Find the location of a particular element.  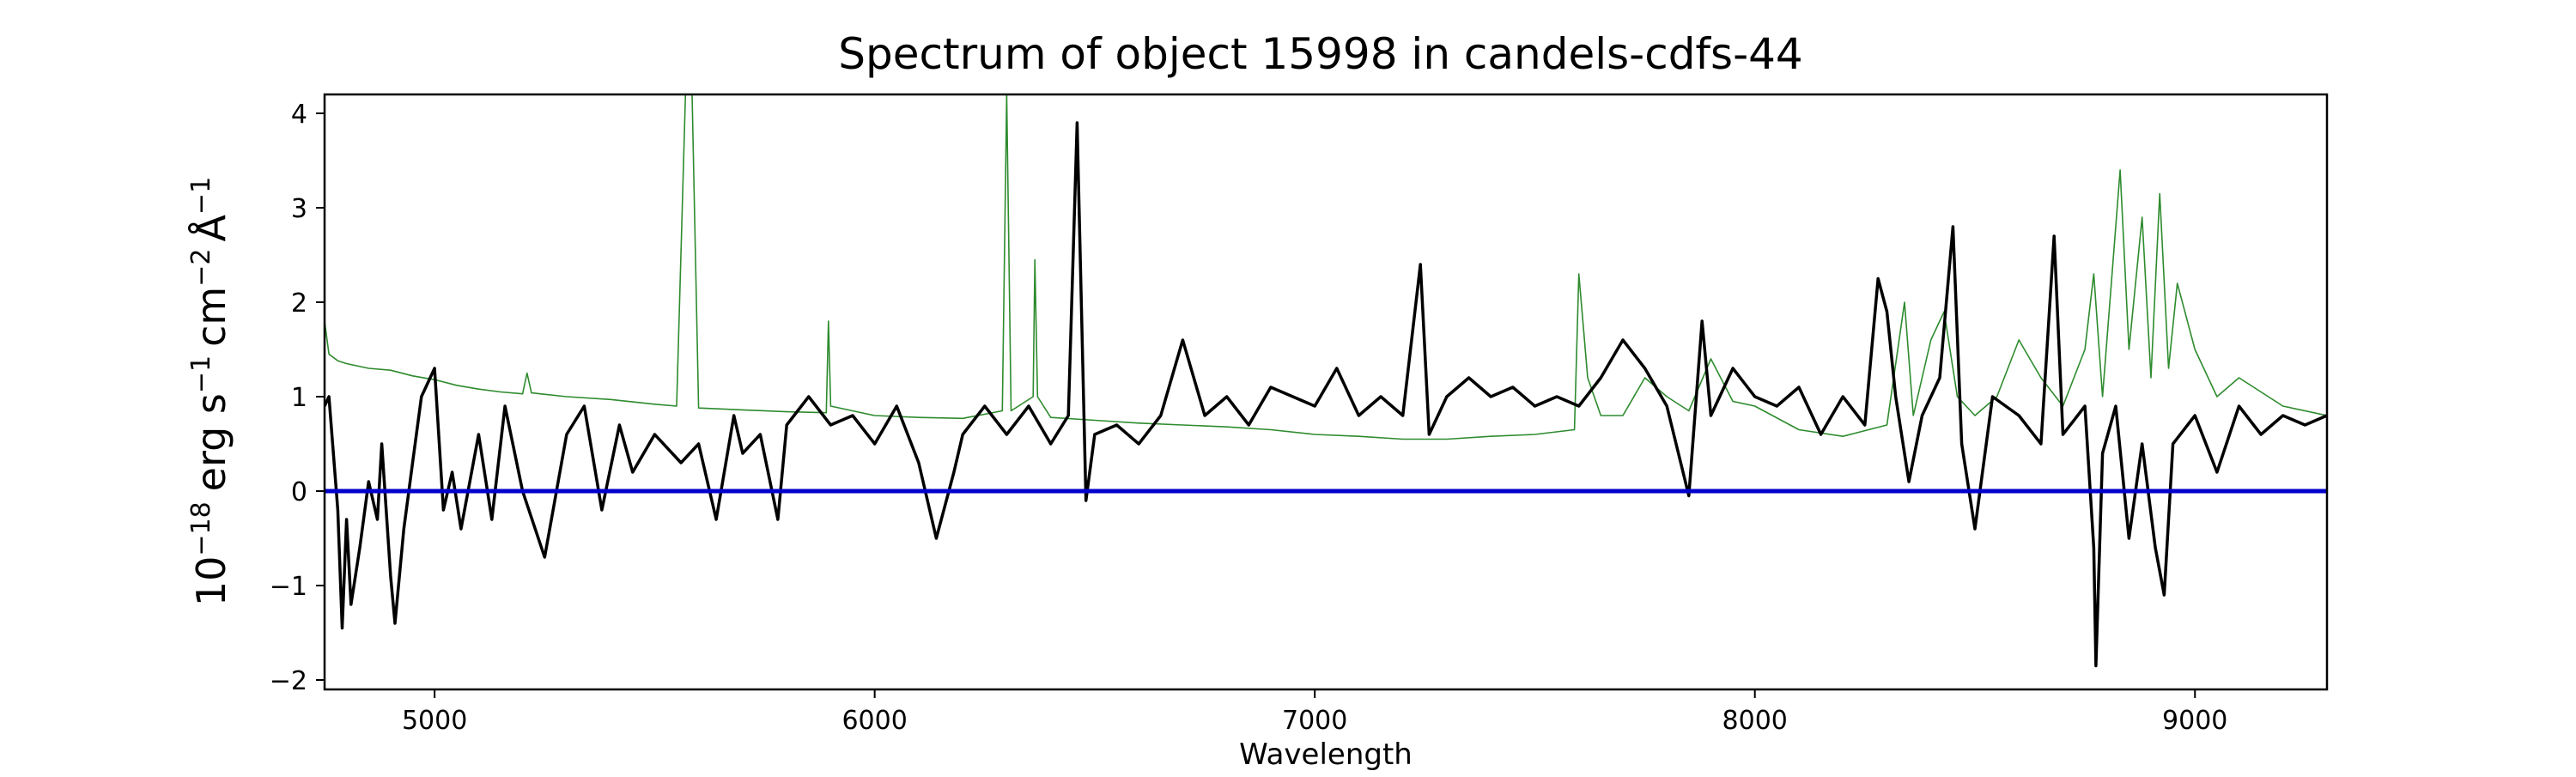

ylabel-exp-cm: −2 is located at coordinates (201, 268).